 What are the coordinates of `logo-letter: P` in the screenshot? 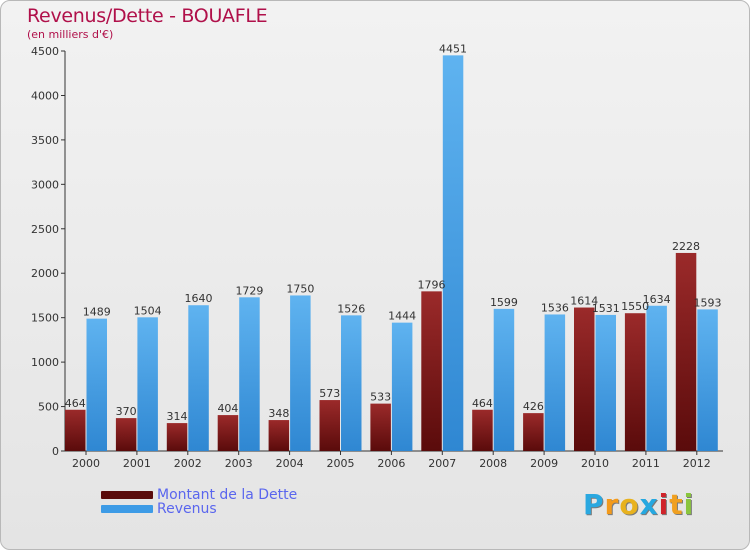 It's located at (594, 504).